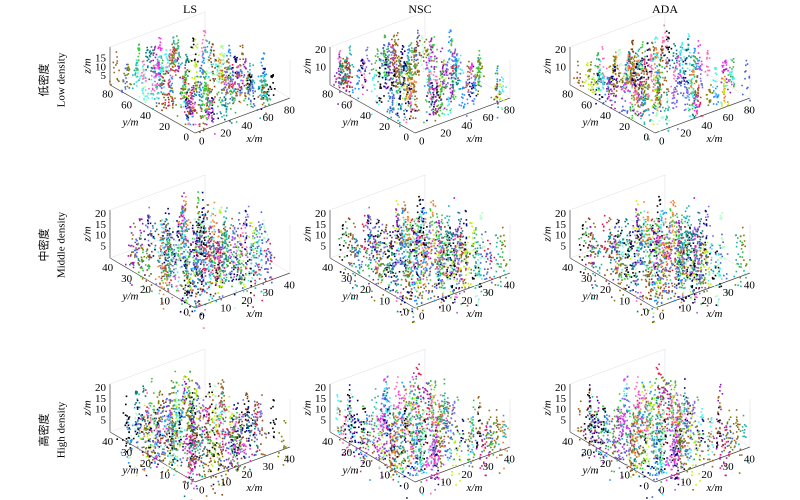 The image size is (800, 500). What do you see at coordinates (729, 118) in the screenshot?
I see `x-tick-label: 60` at bounding box center [729, 118].